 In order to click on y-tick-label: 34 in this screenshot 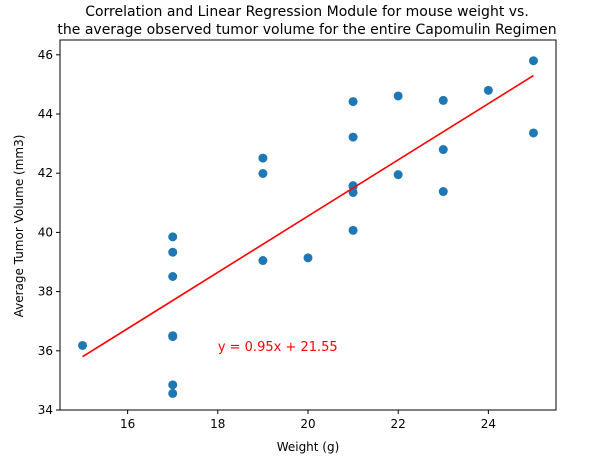, I will do `click(45, 410)`.